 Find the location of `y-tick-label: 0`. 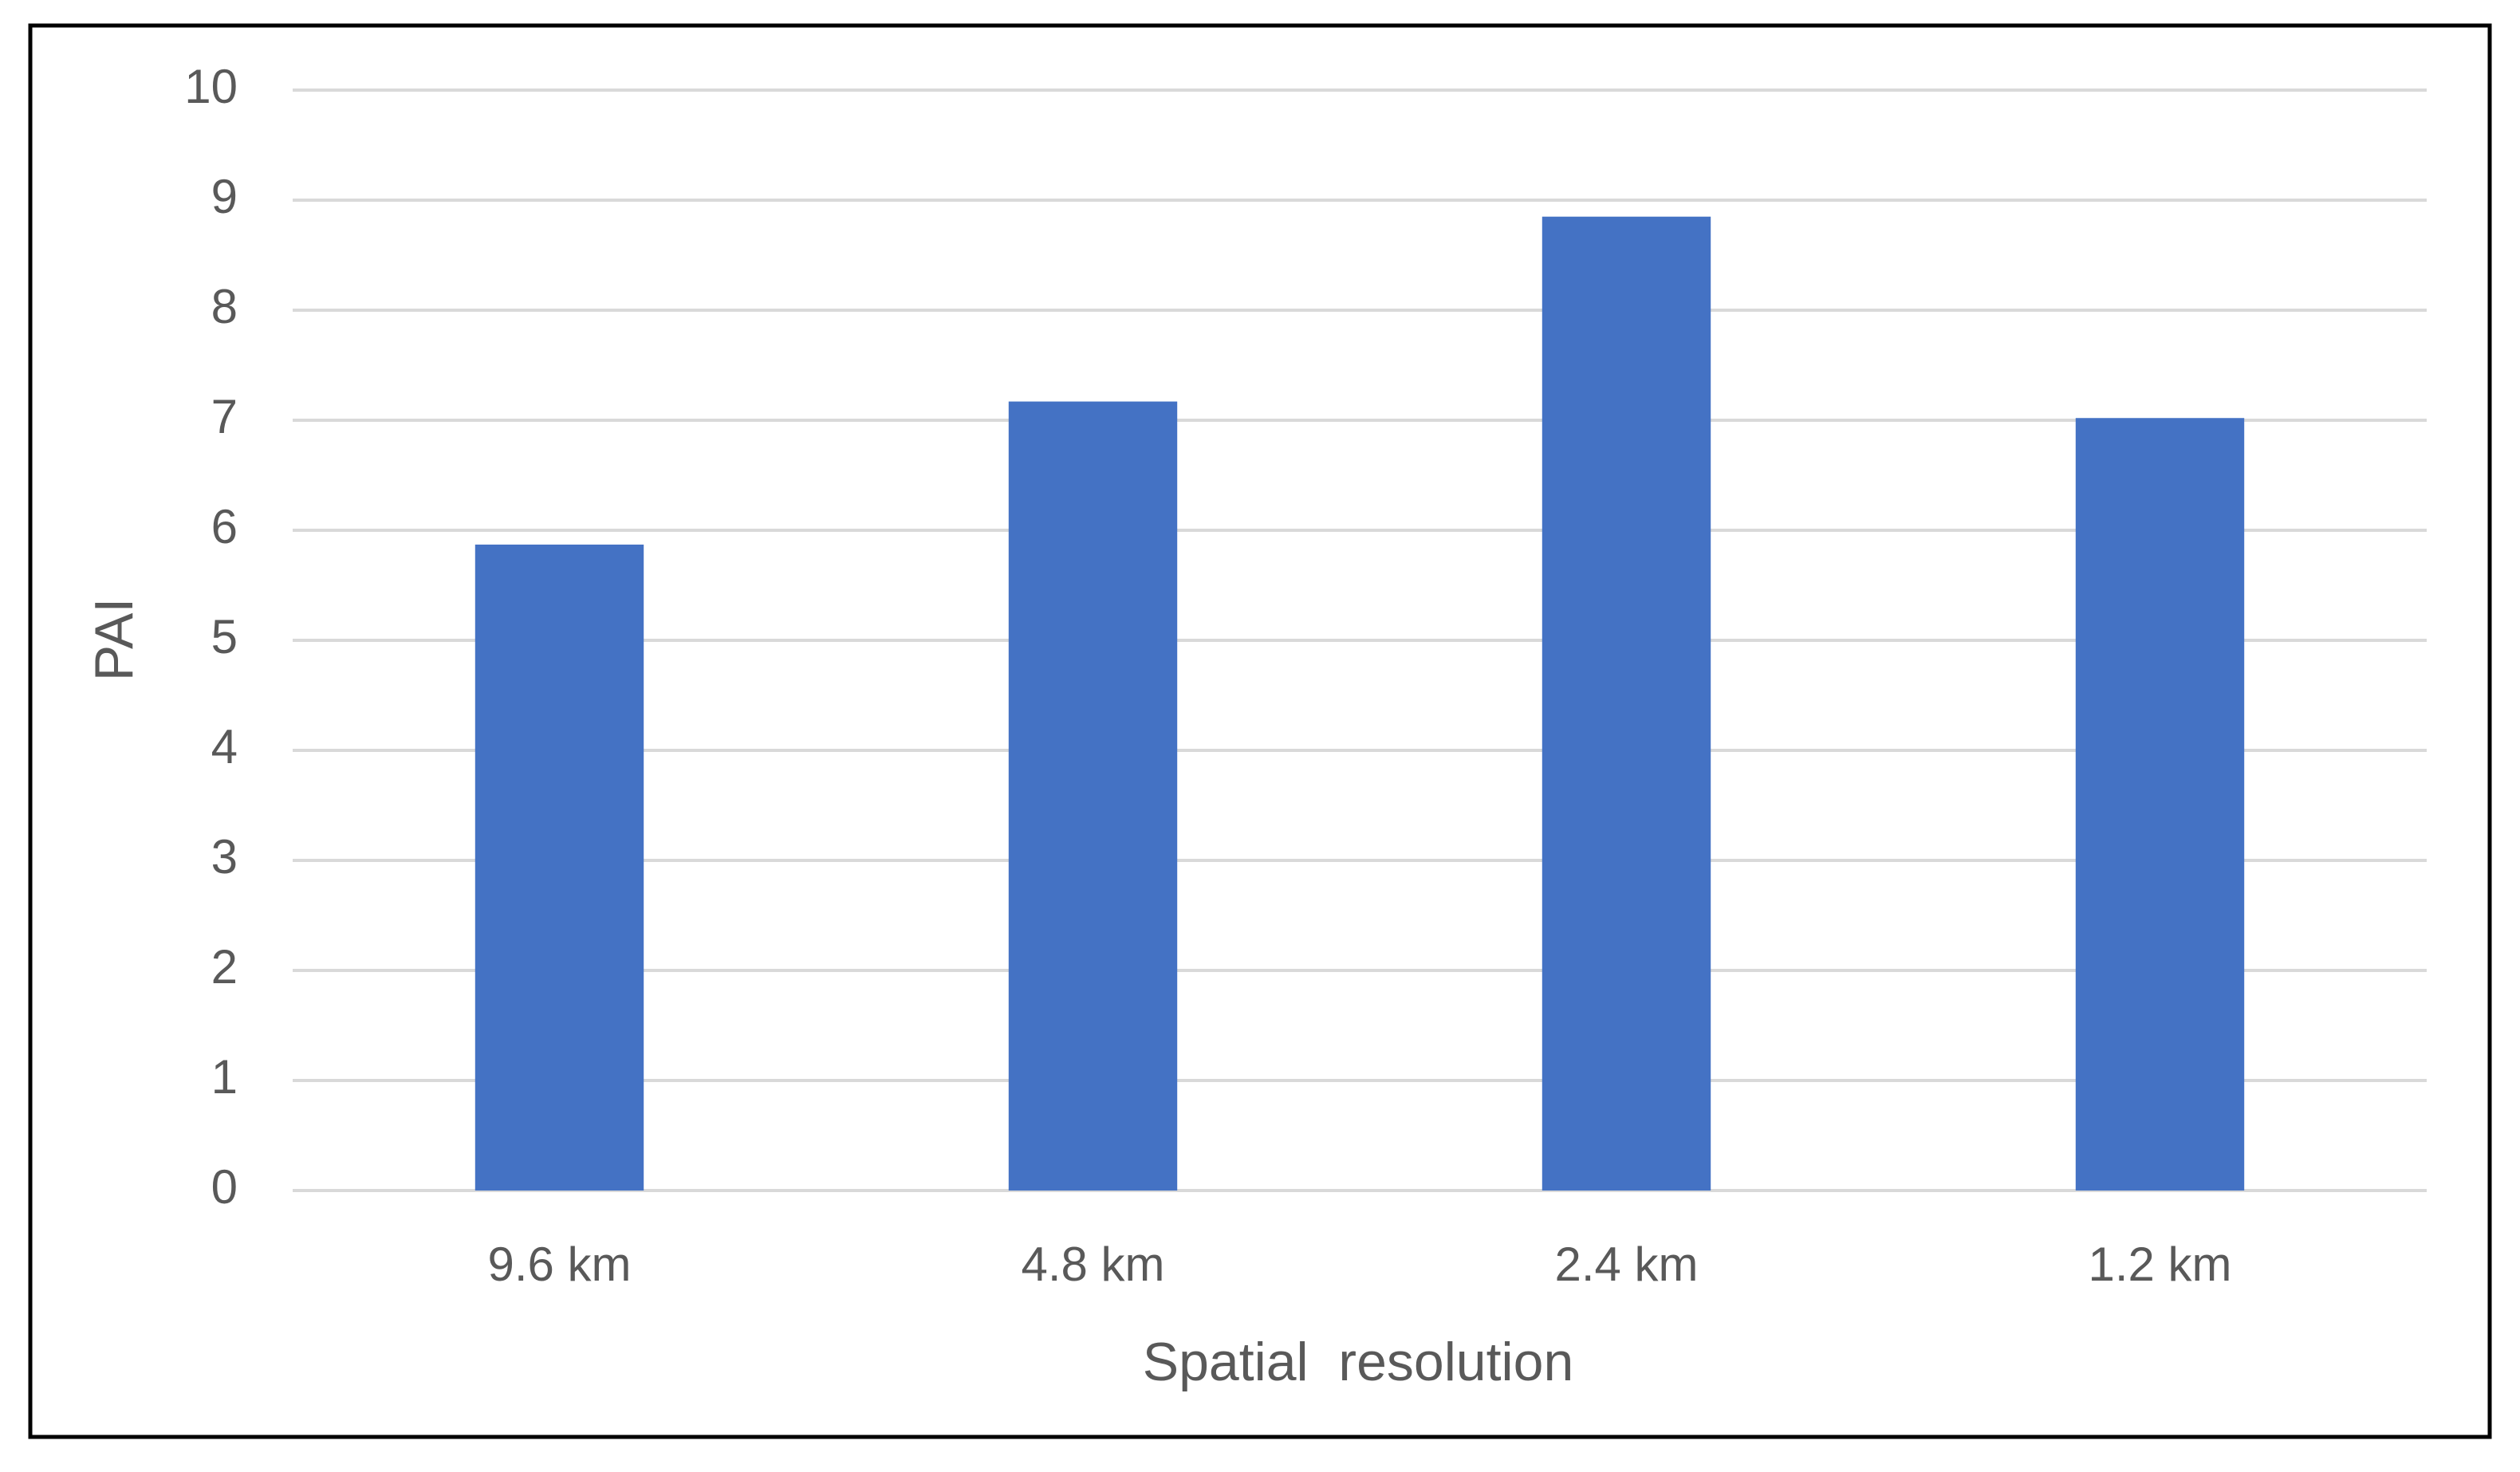

y-tick-label: 0 is located at coordinates (224, 1187).